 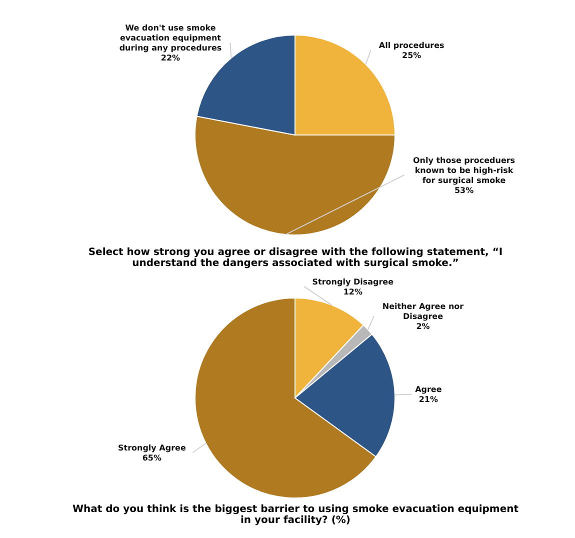 What do you see at coordinates (352, 291) in the screenshot?
I see `data-label: 12%` at bounding box center [352, 291].